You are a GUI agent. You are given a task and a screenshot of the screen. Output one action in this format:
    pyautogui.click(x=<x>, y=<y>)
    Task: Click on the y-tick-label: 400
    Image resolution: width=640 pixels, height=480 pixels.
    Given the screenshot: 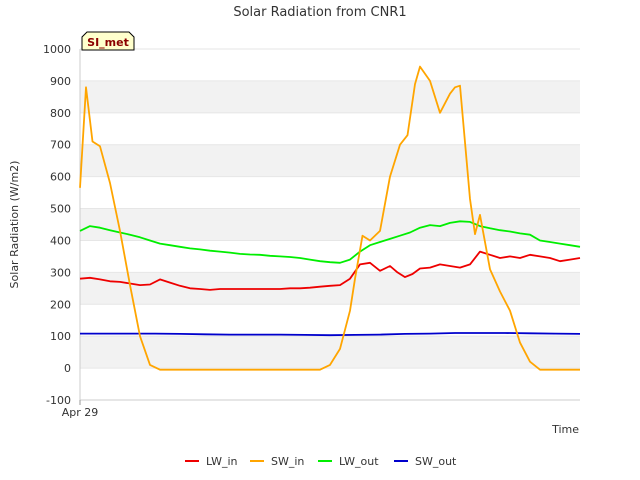 What is the action you would take?
    pyautogui.click(x=60, y=240)
    